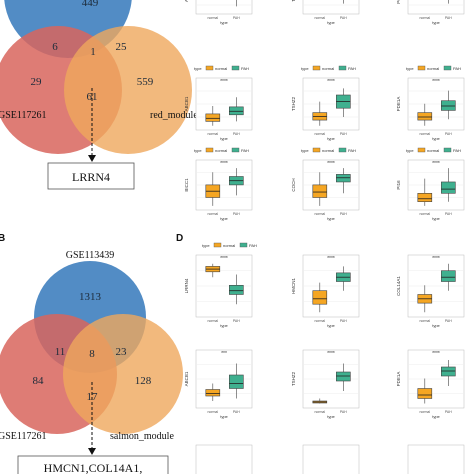 The image size is (474, 474). I want to click on venn-top-right-label: red_module, so click(174, 115).